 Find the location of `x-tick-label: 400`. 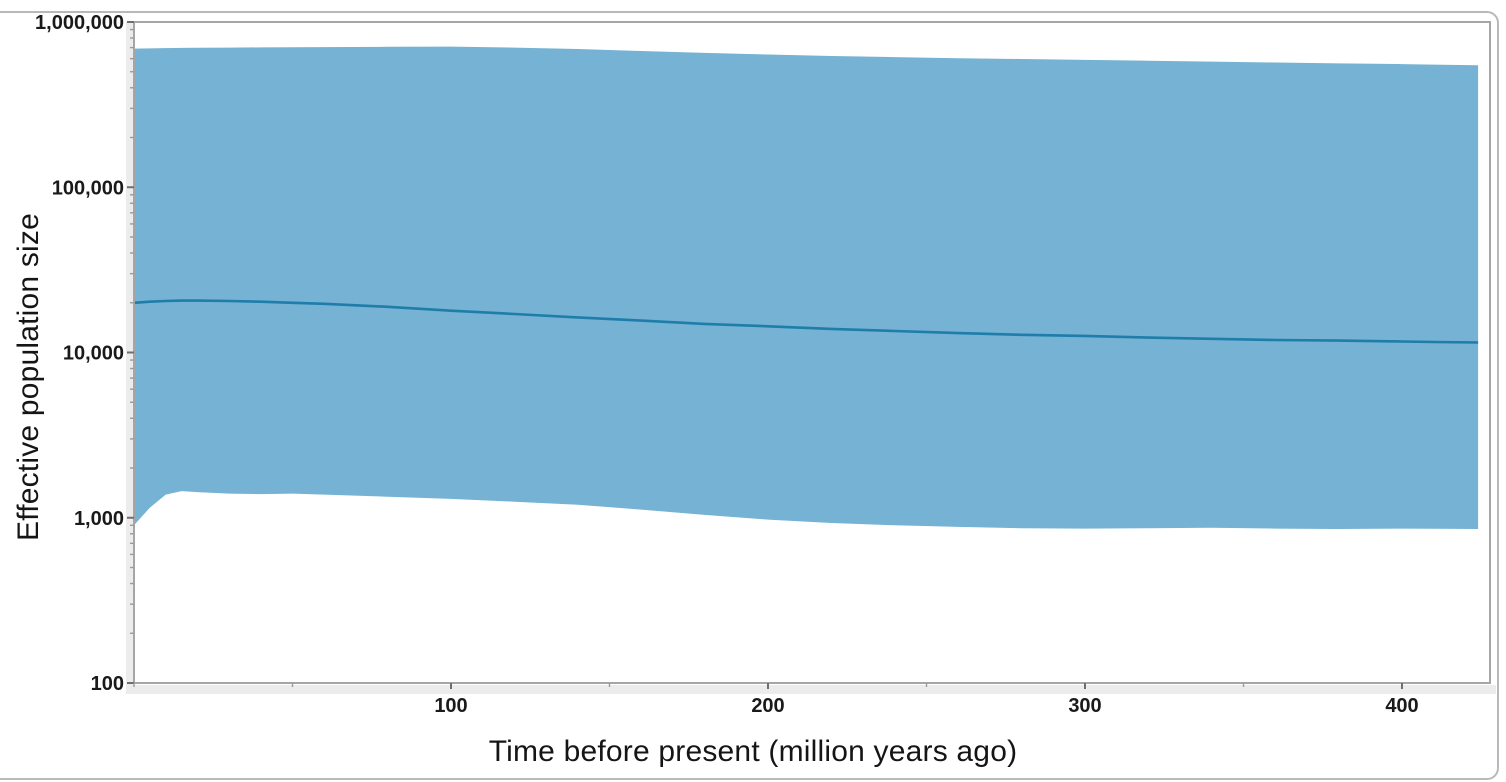

x-tick-label: 400 is located at coordinates (1401, 706).